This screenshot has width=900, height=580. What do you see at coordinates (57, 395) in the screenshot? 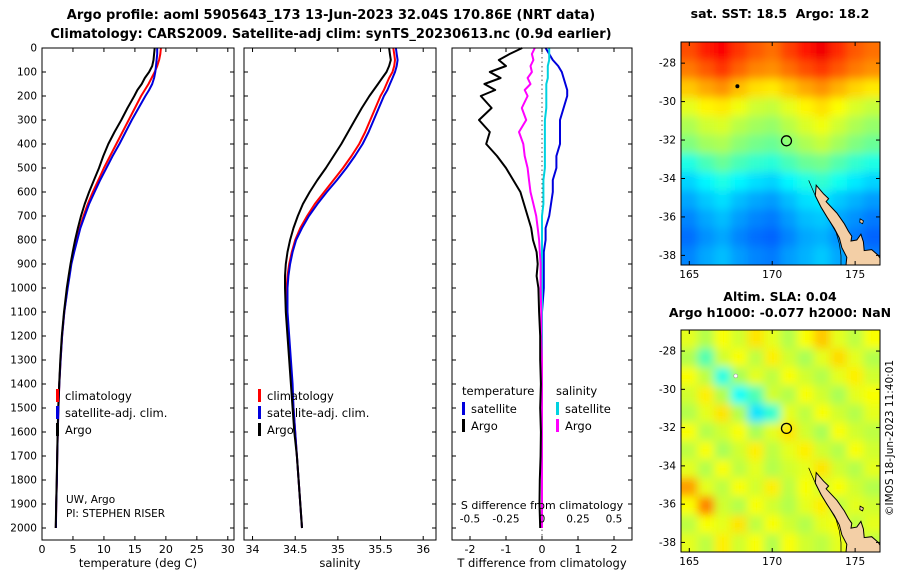
I see `climatology-line-swatch` at bounding box center [57, 395].